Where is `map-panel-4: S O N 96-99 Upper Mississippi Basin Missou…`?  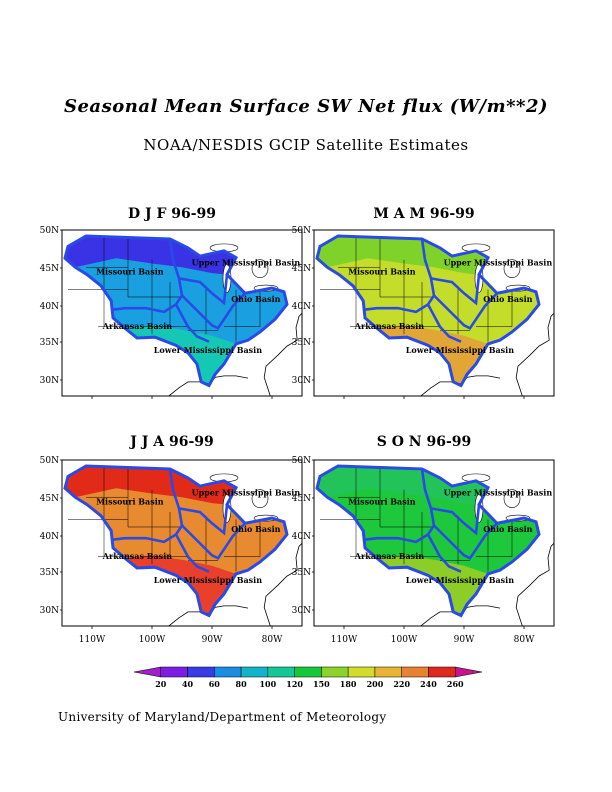 map-panel-4: S O N 96-99 Upper Mississippi Basin Missou… is located at coordinates (423, 539).